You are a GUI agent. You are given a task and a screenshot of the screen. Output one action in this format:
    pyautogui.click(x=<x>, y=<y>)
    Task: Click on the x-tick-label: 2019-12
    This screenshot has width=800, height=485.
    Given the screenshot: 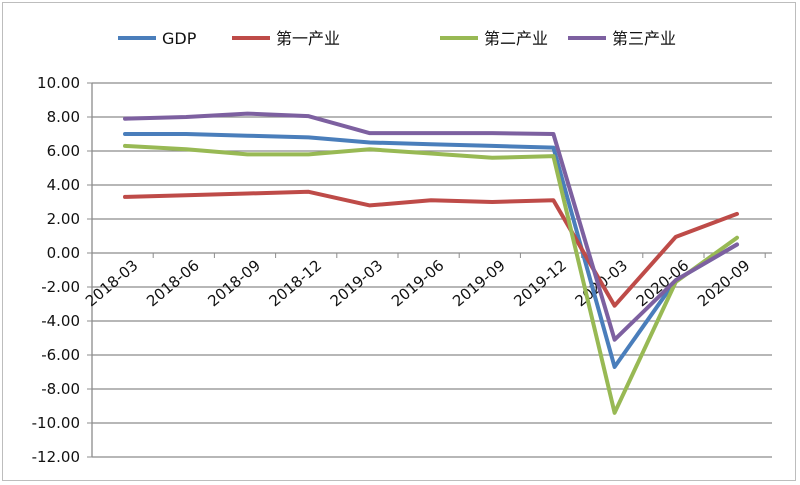 What is the action you would take?
    pyautogui.click(x=540, y=283)
    